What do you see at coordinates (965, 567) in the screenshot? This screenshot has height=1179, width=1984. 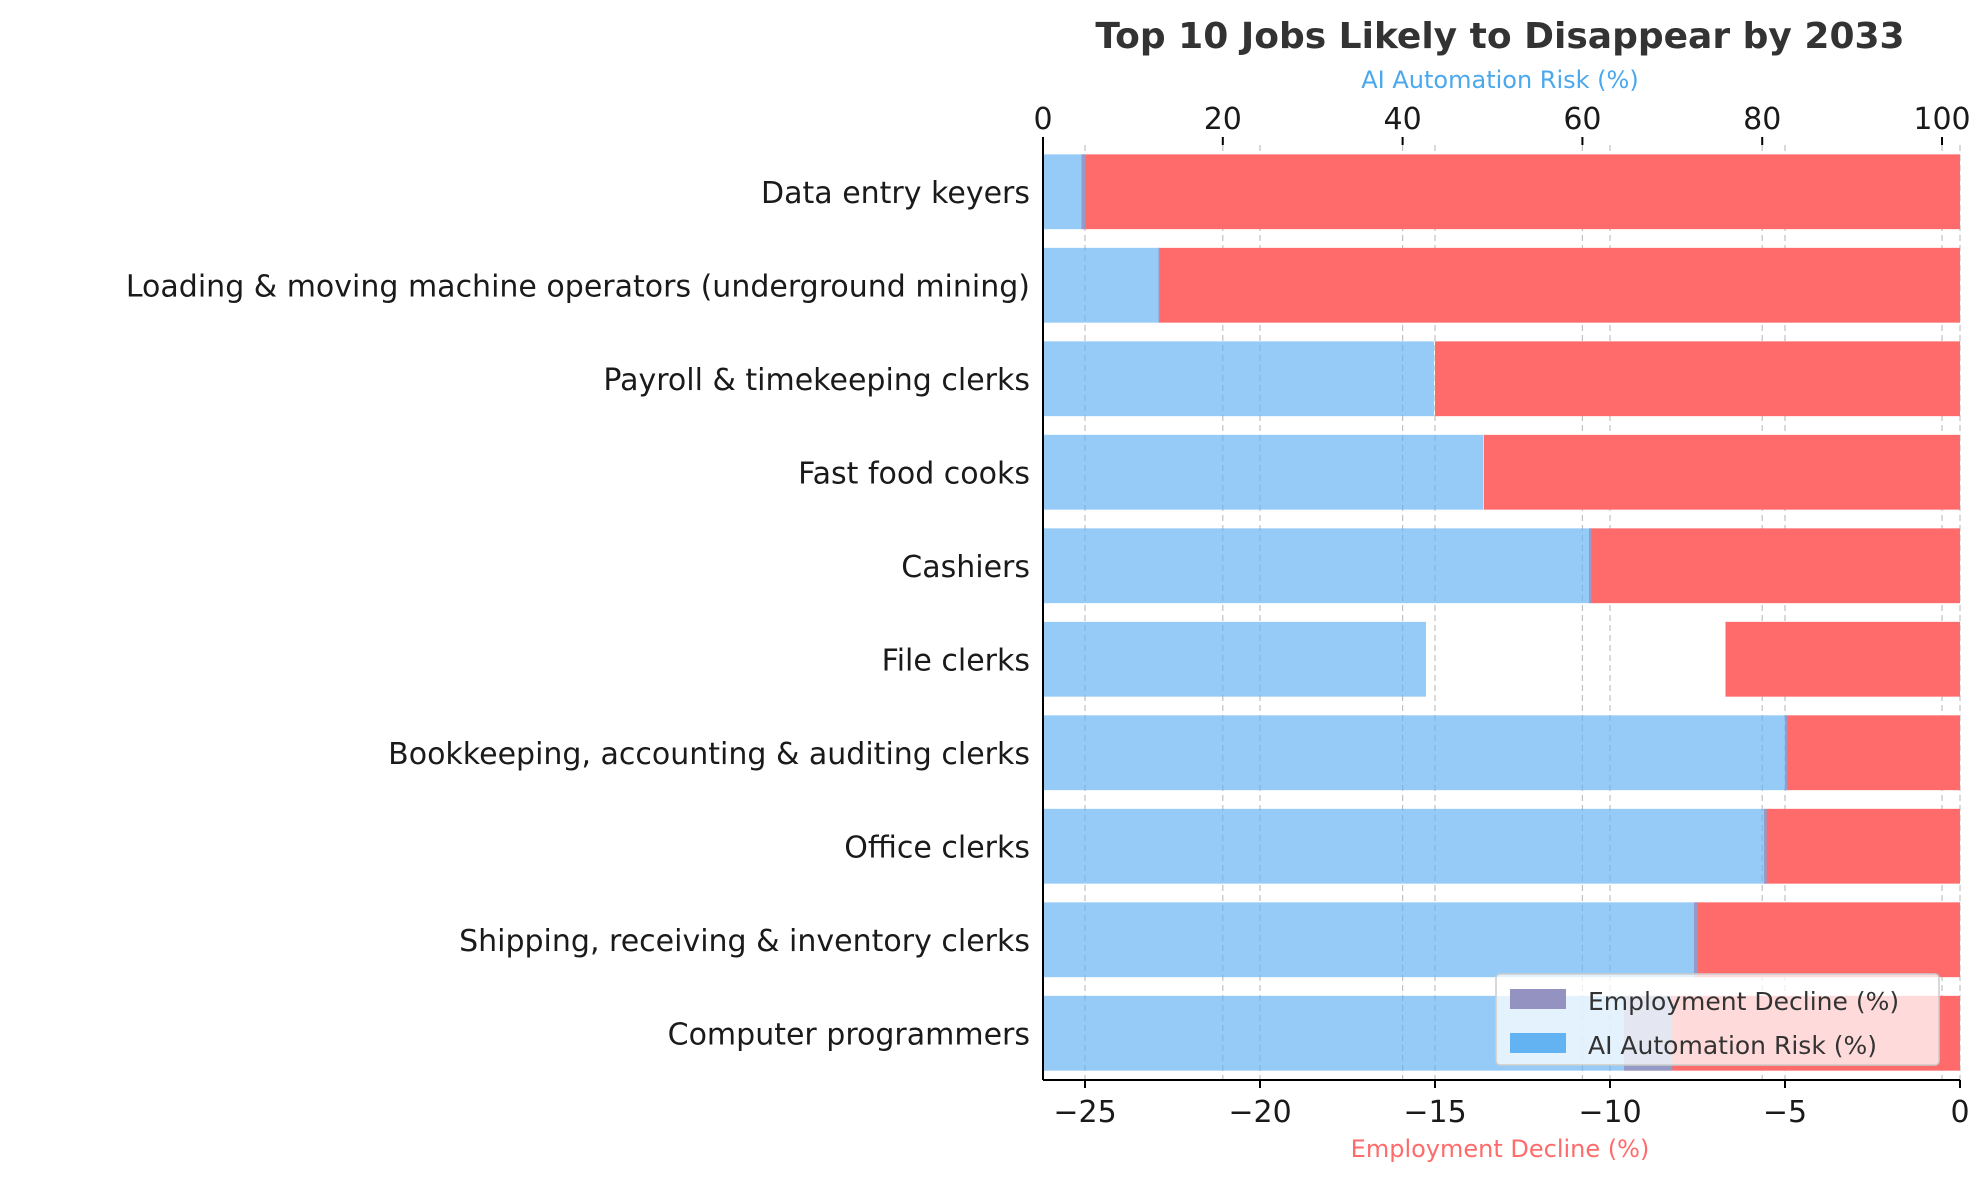 I see `category-label: Cashiers` at bounding box center [965, 567].